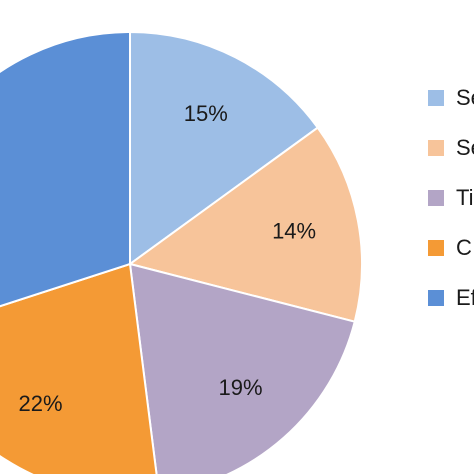 Image resolution: width=474 pixels, height=474 pixels. I want to click on legend-label-5: Ef, so click(465, 297).